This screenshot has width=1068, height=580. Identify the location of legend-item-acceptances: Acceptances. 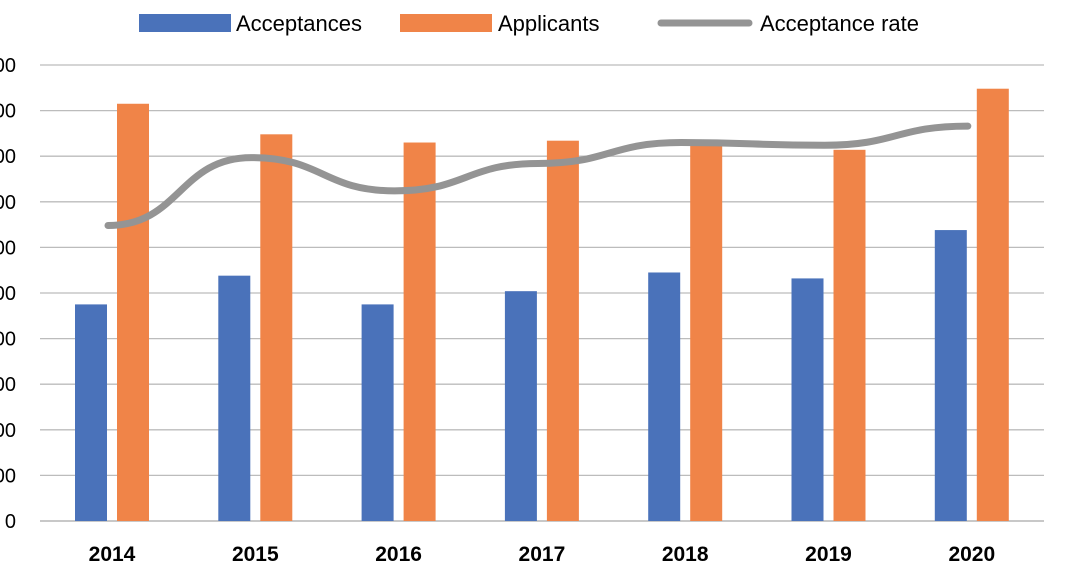
(250, 23).